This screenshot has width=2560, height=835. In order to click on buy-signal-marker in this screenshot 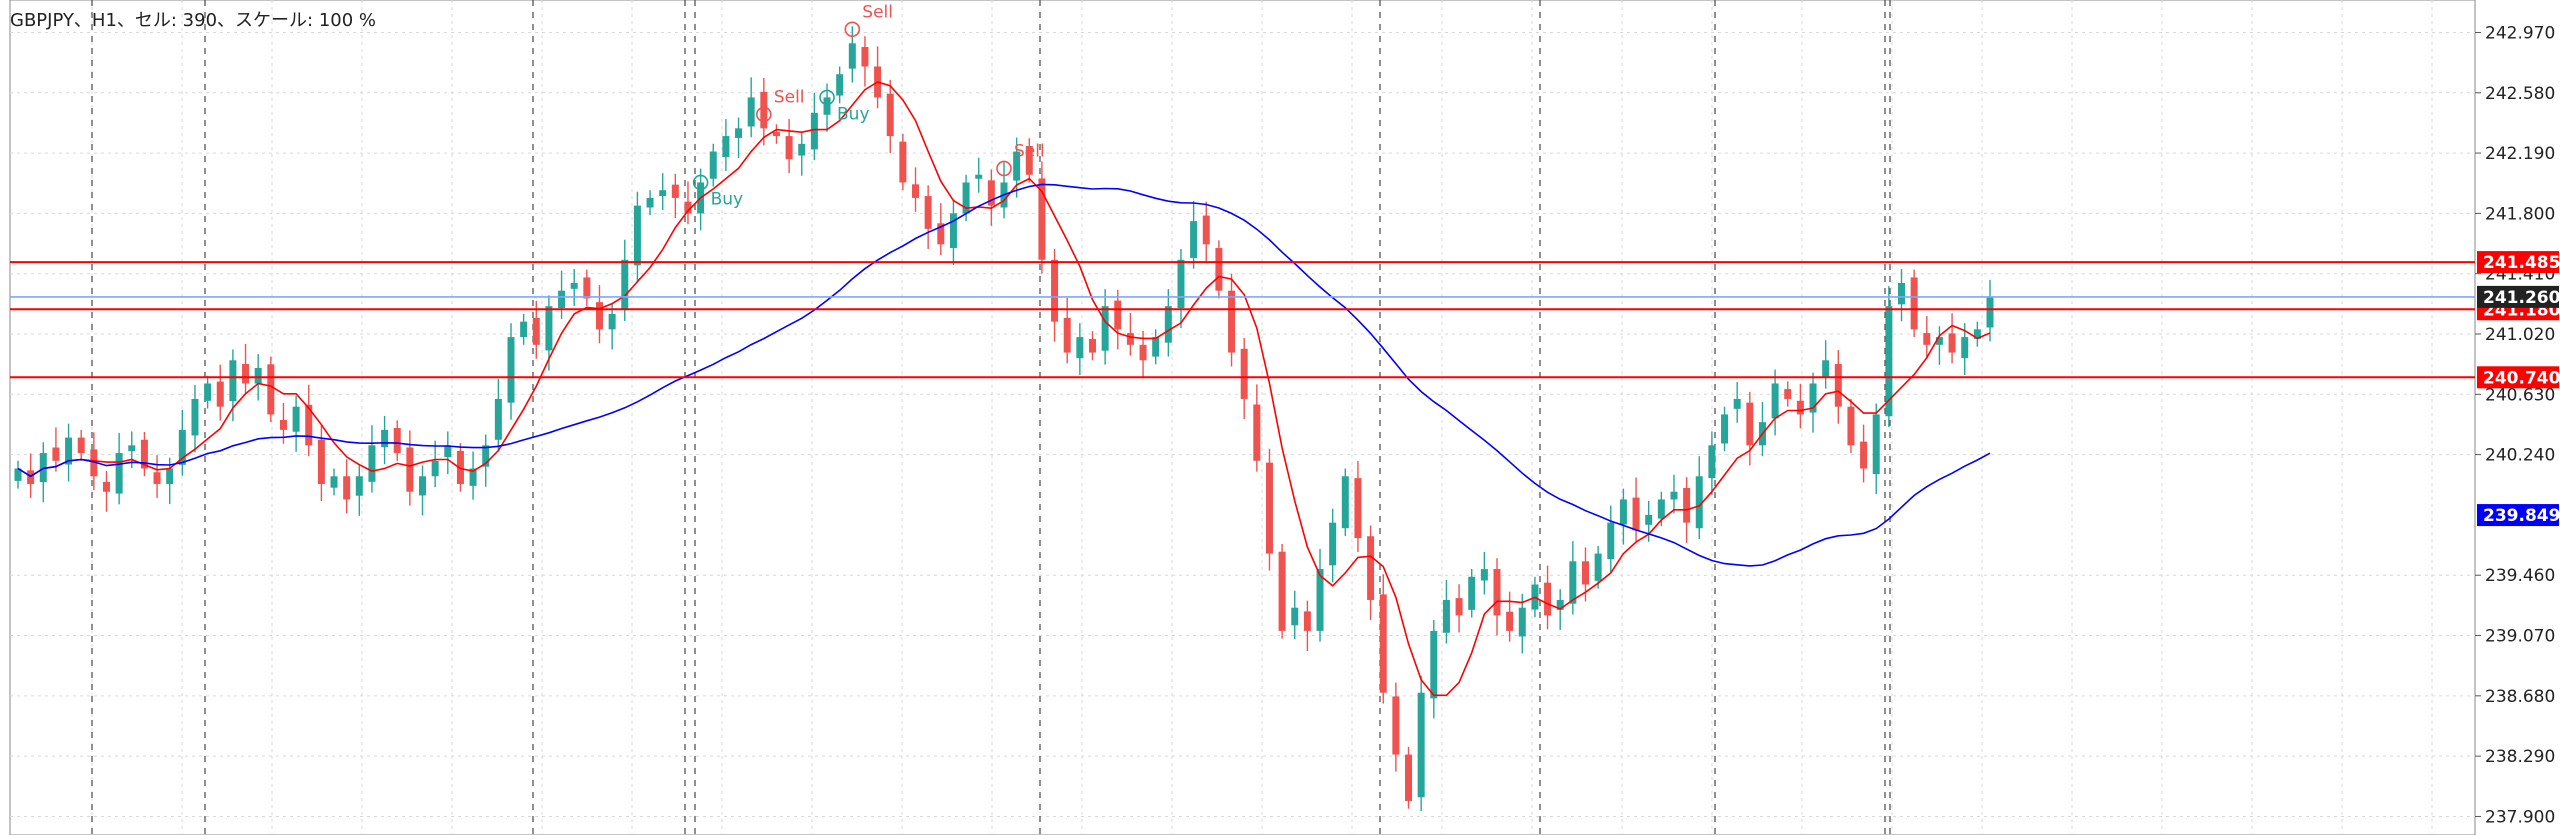, I will do `click(827, 97)`.